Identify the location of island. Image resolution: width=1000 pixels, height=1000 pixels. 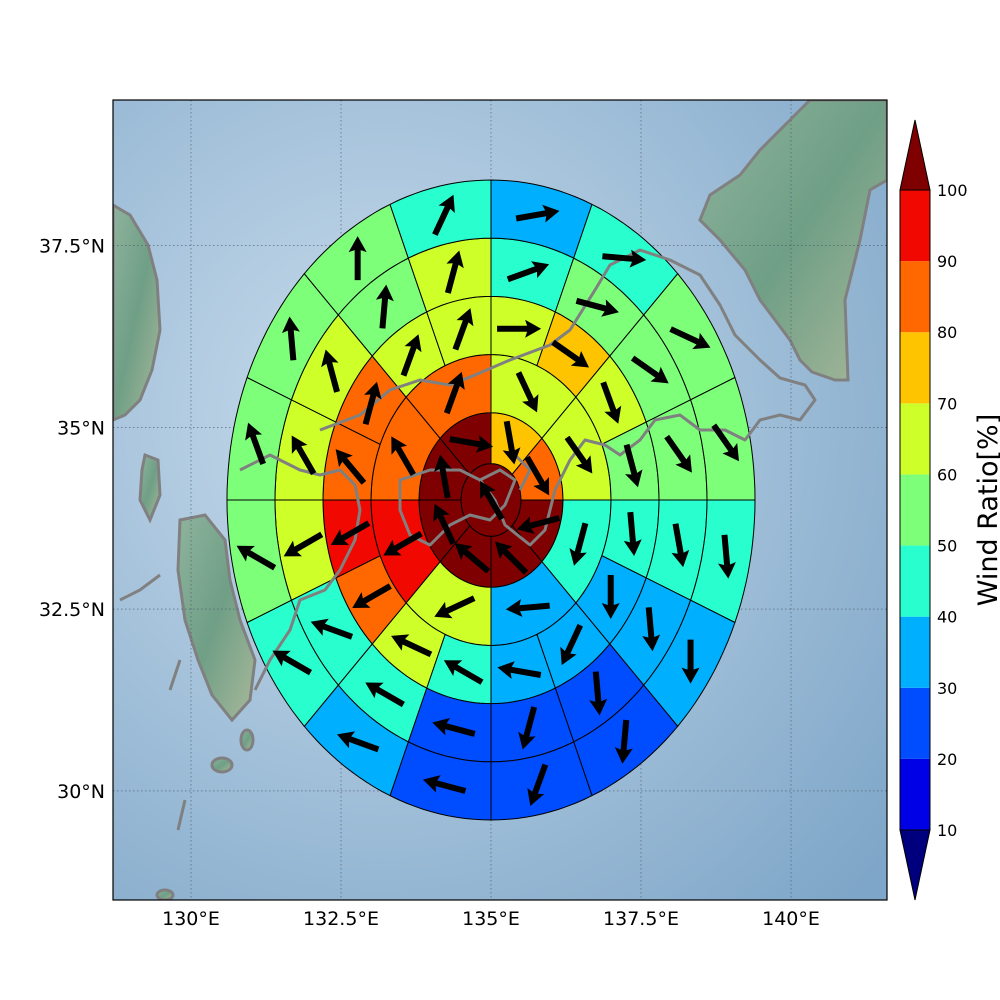
(222, 765).